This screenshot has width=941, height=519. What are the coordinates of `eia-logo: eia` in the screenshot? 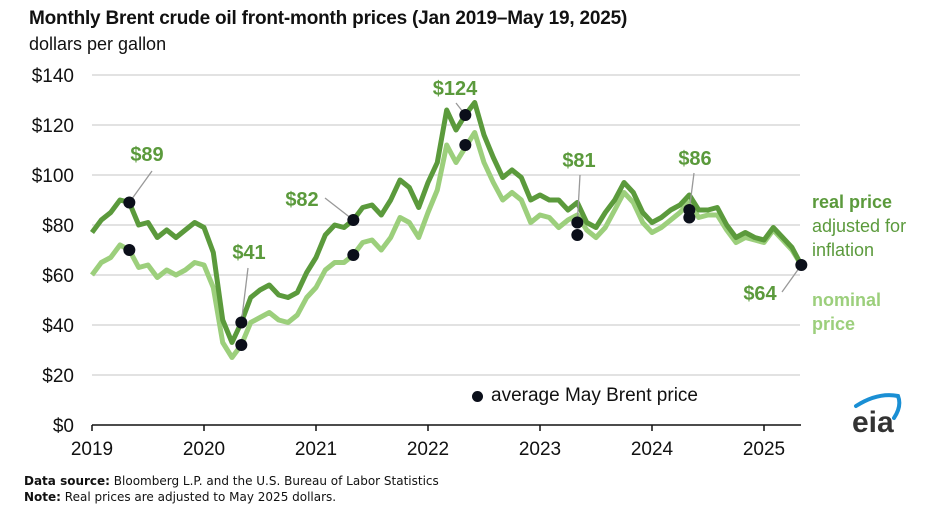 It's located at (878, 413).